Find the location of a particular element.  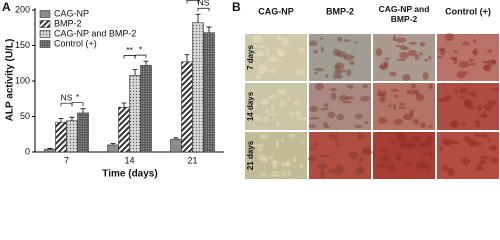

legend-swatch is located at coordinates (45, 24).